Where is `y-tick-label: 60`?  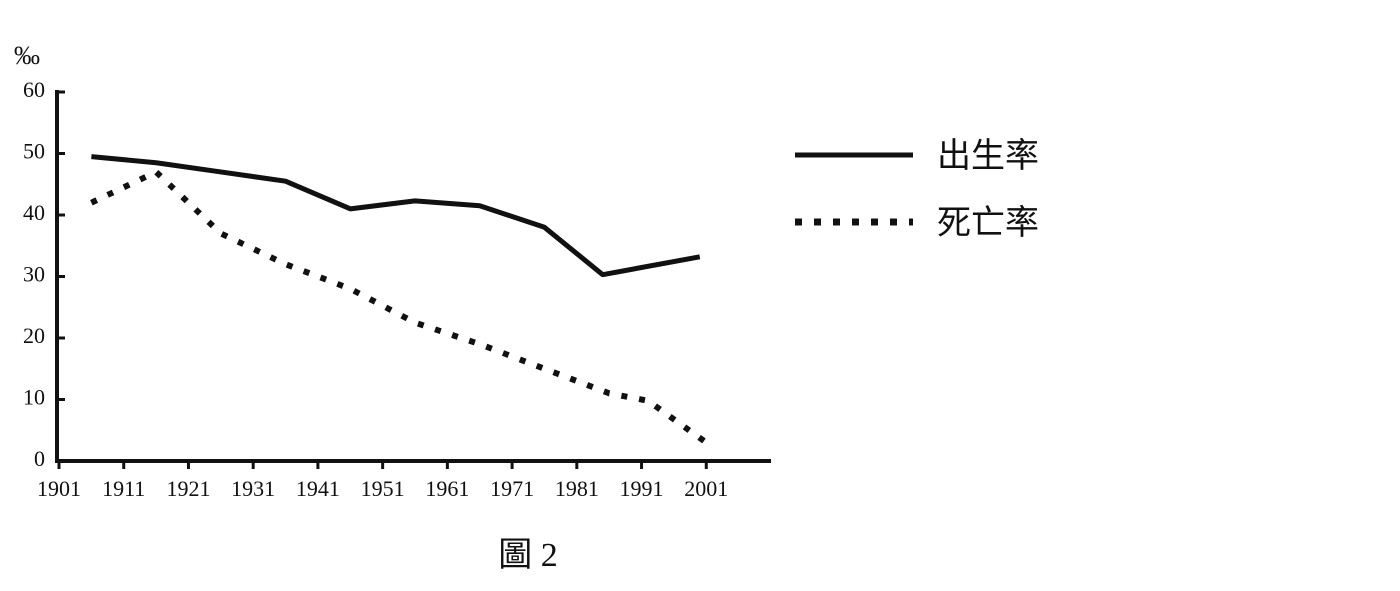 y-tick-label: 60 is located at coordinates (34, 89).